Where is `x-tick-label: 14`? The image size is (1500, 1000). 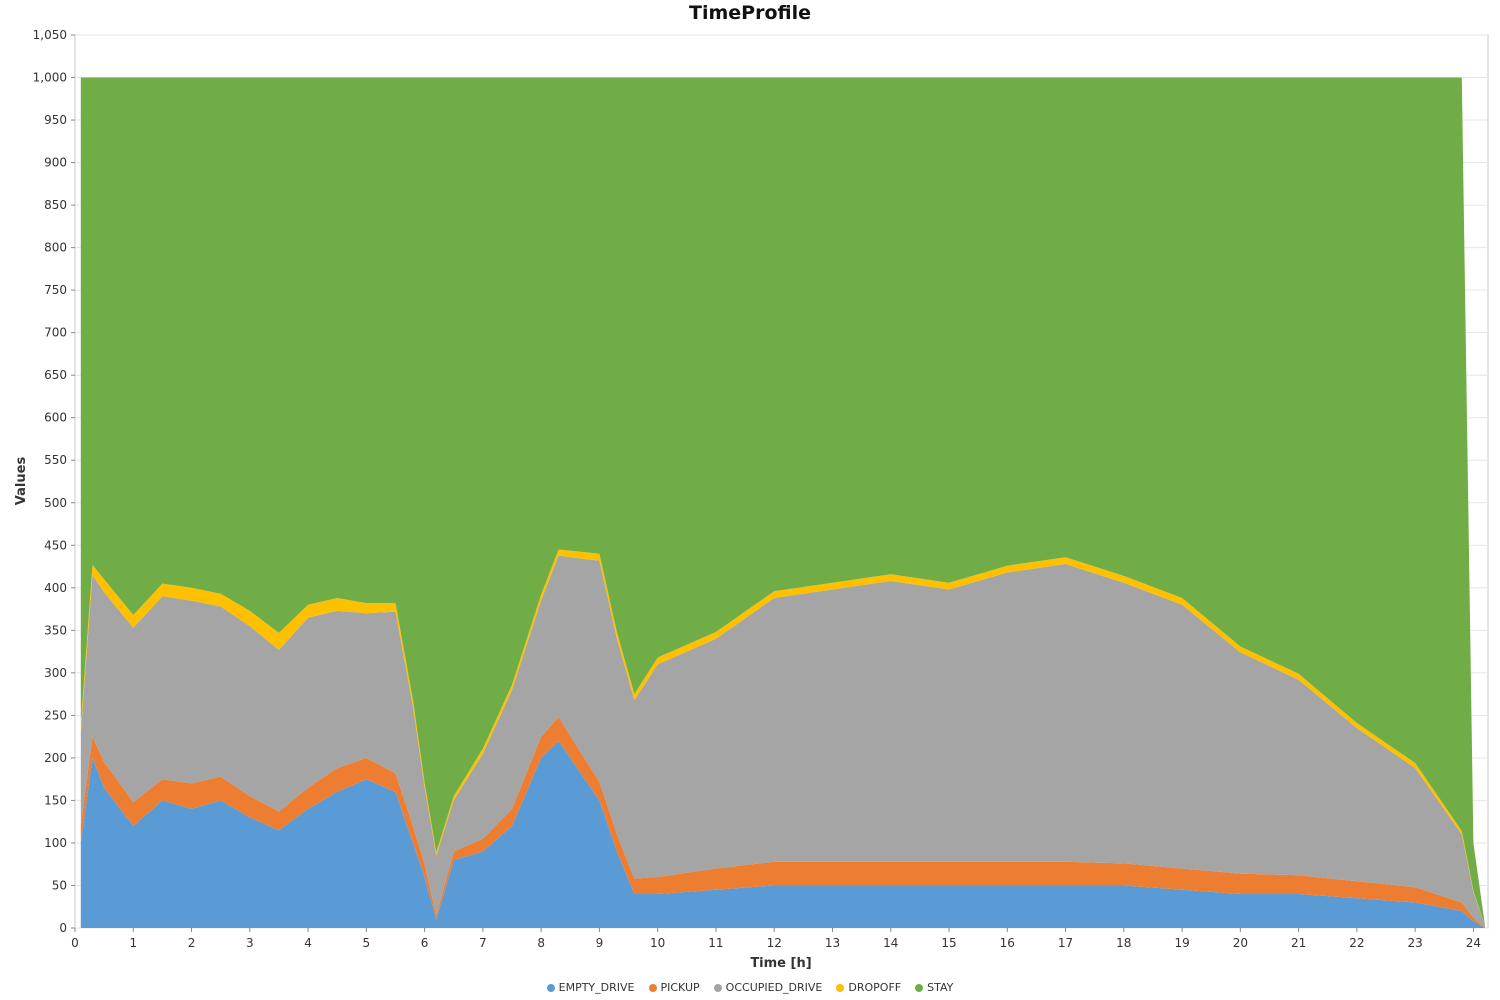
x-tick-label: 14 is located at coordinates (890, 943).